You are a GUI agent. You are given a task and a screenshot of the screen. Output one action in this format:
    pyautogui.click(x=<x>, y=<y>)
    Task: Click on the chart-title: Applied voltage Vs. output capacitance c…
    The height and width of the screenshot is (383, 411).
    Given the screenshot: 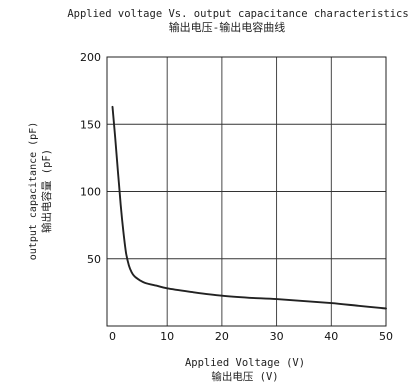 What is the action you would take?
    pyautogui.click(x=237, y=14)
    